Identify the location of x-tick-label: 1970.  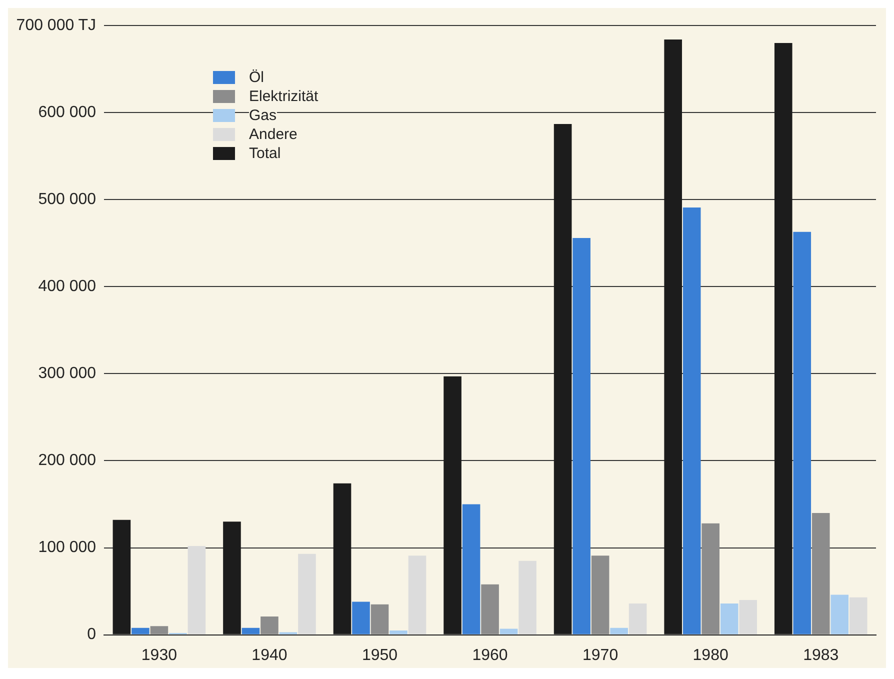
(600, 655).